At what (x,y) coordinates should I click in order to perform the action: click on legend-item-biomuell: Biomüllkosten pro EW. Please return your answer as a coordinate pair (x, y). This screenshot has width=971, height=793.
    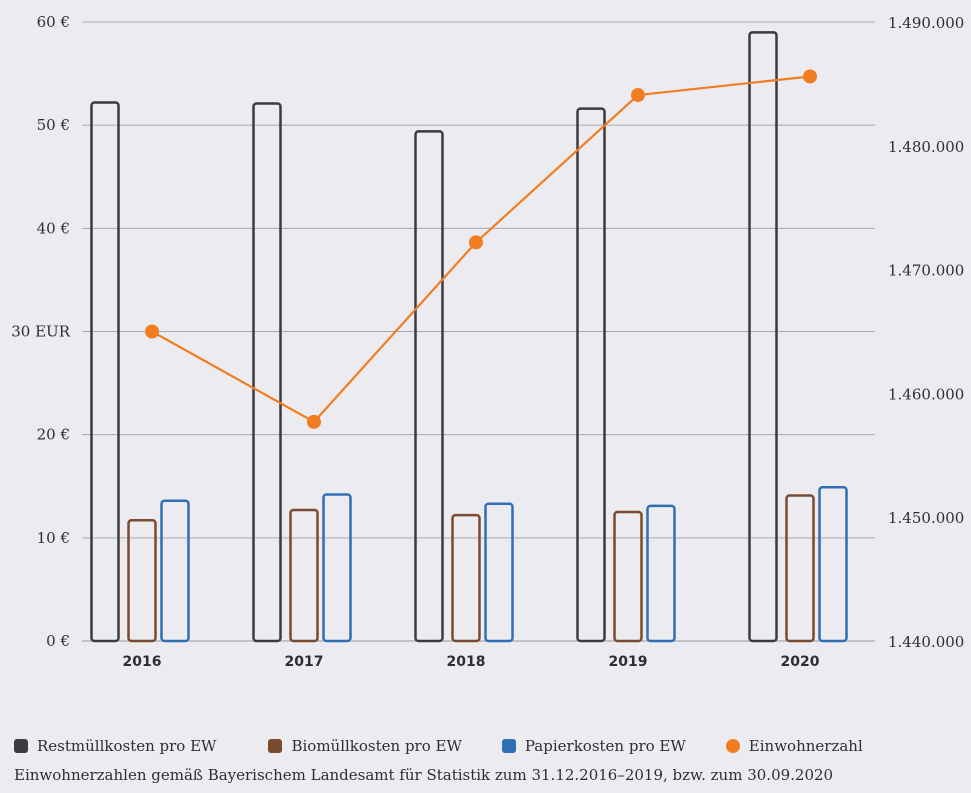
    Looking at the image, I should click on (365, 746).